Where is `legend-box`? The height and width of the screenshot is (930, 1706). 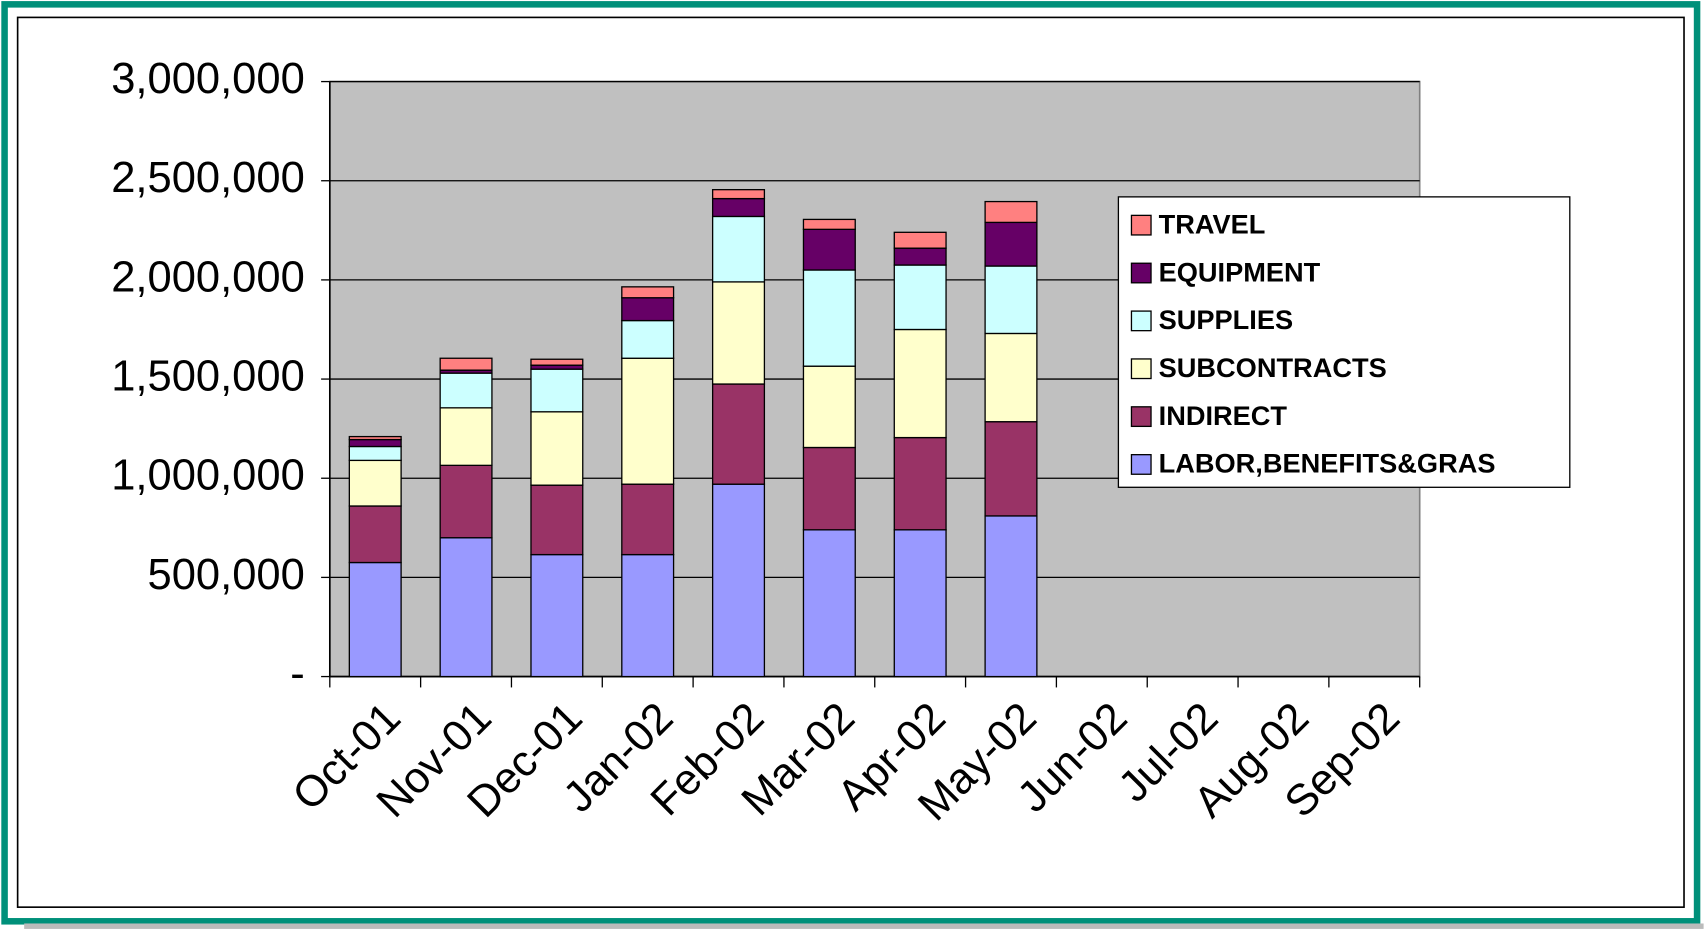
legend-box is located at coordinates (1344, 342).